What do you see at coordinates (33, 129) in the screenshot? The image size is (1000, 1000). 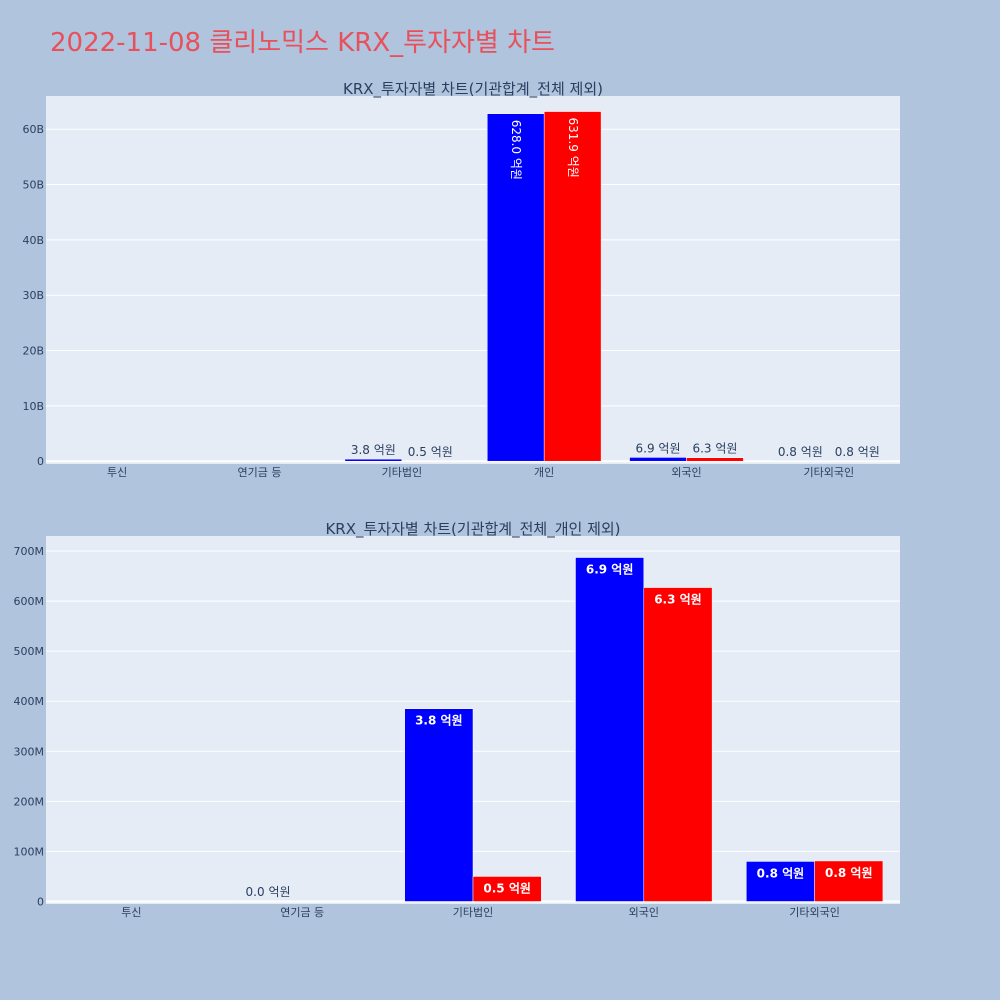 I see `y-tick-label: 60B` at bounding box center [33, 129].